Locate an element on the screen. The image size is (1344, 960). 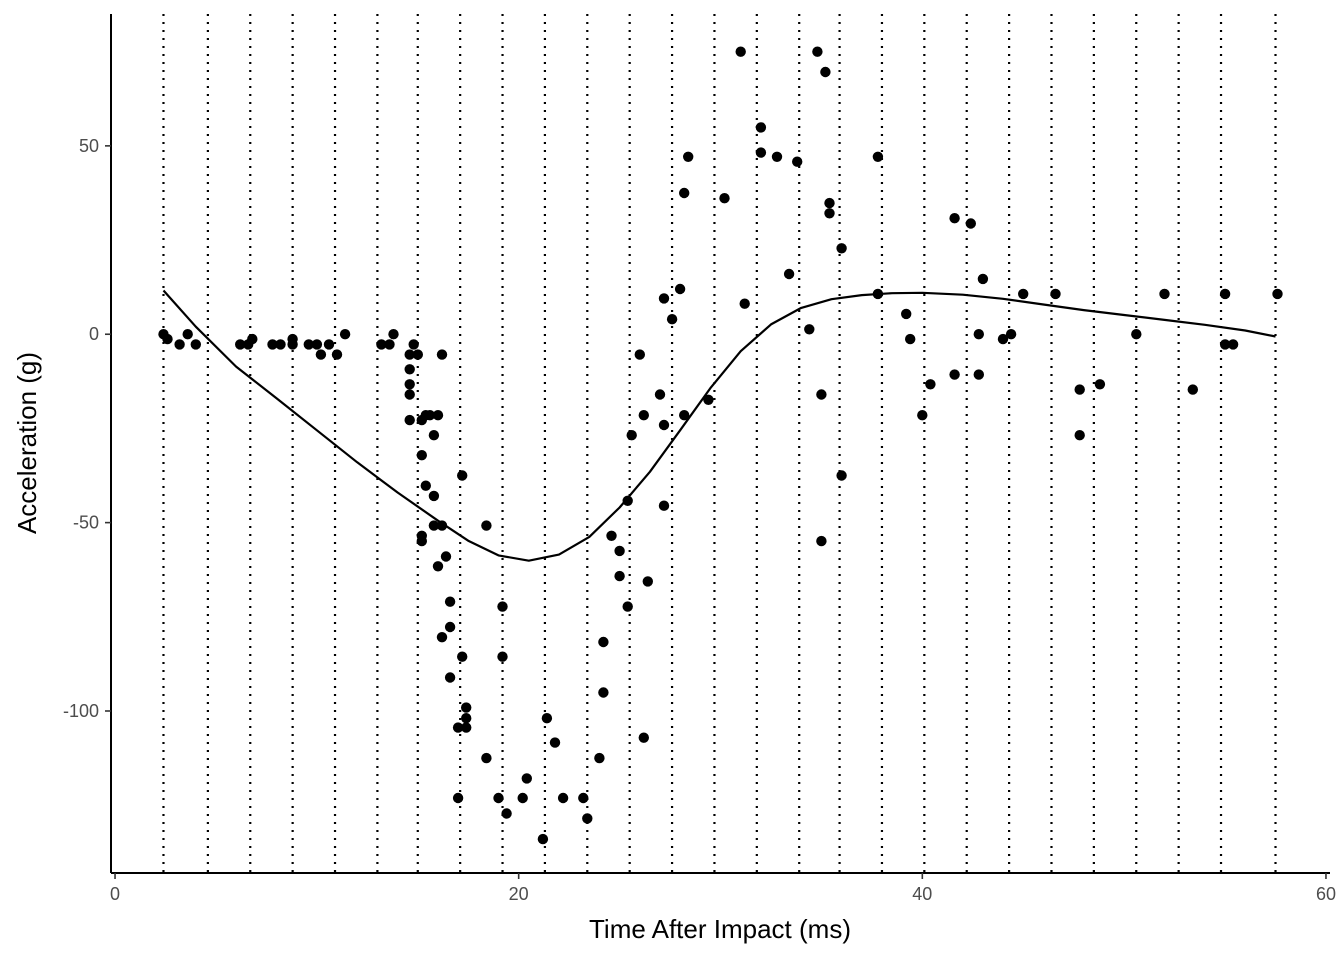
y-axis-ticks: -100 -50 0 50 is located at coordinates (87, 428).